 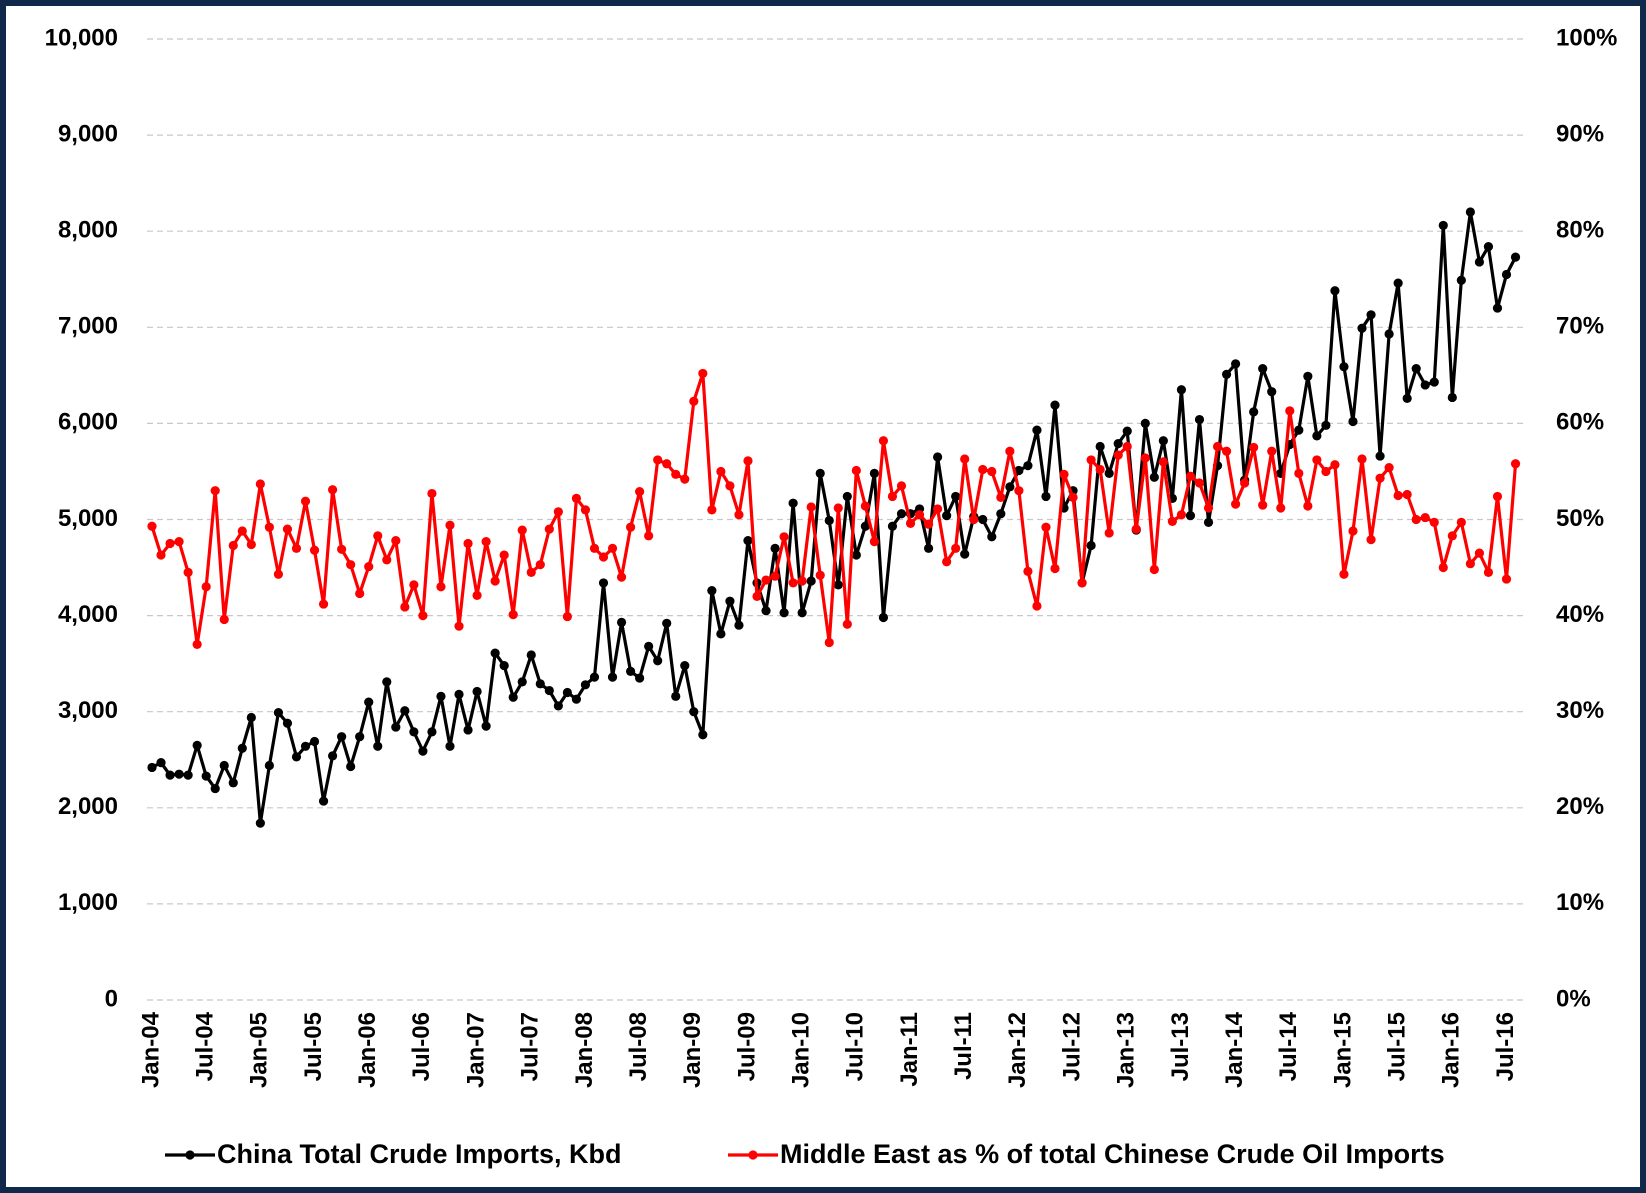 What do you see at coordinates (88, 133) in the screenshot?
I see `y-tick-label: 9,000` at bounding box center [88, 133].